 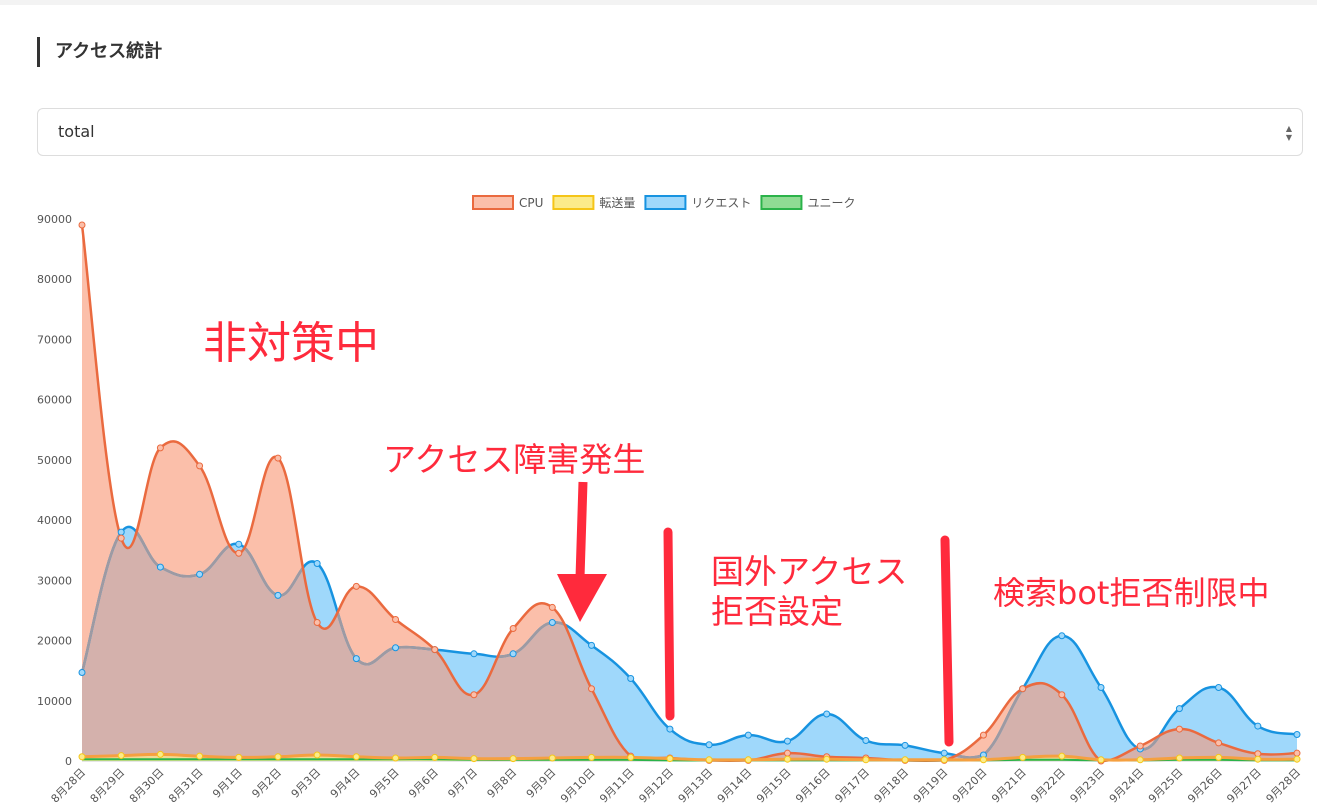 What do you see at coordinates (514, 459) in the screenshot?
I see `annotation-access-failure: アクセス障害発生` at bounding box center [514, 459].